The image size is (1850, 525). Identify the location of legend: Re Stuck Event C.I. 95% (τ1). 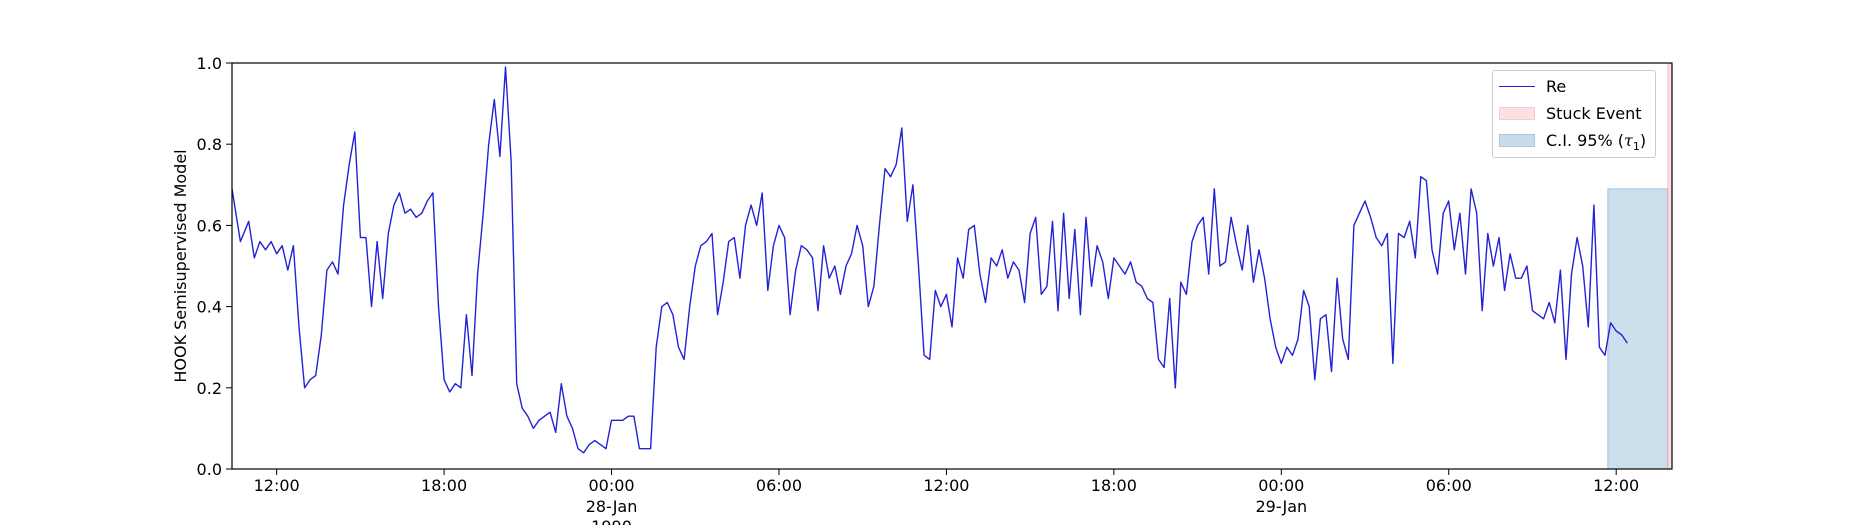
(1574, 114).